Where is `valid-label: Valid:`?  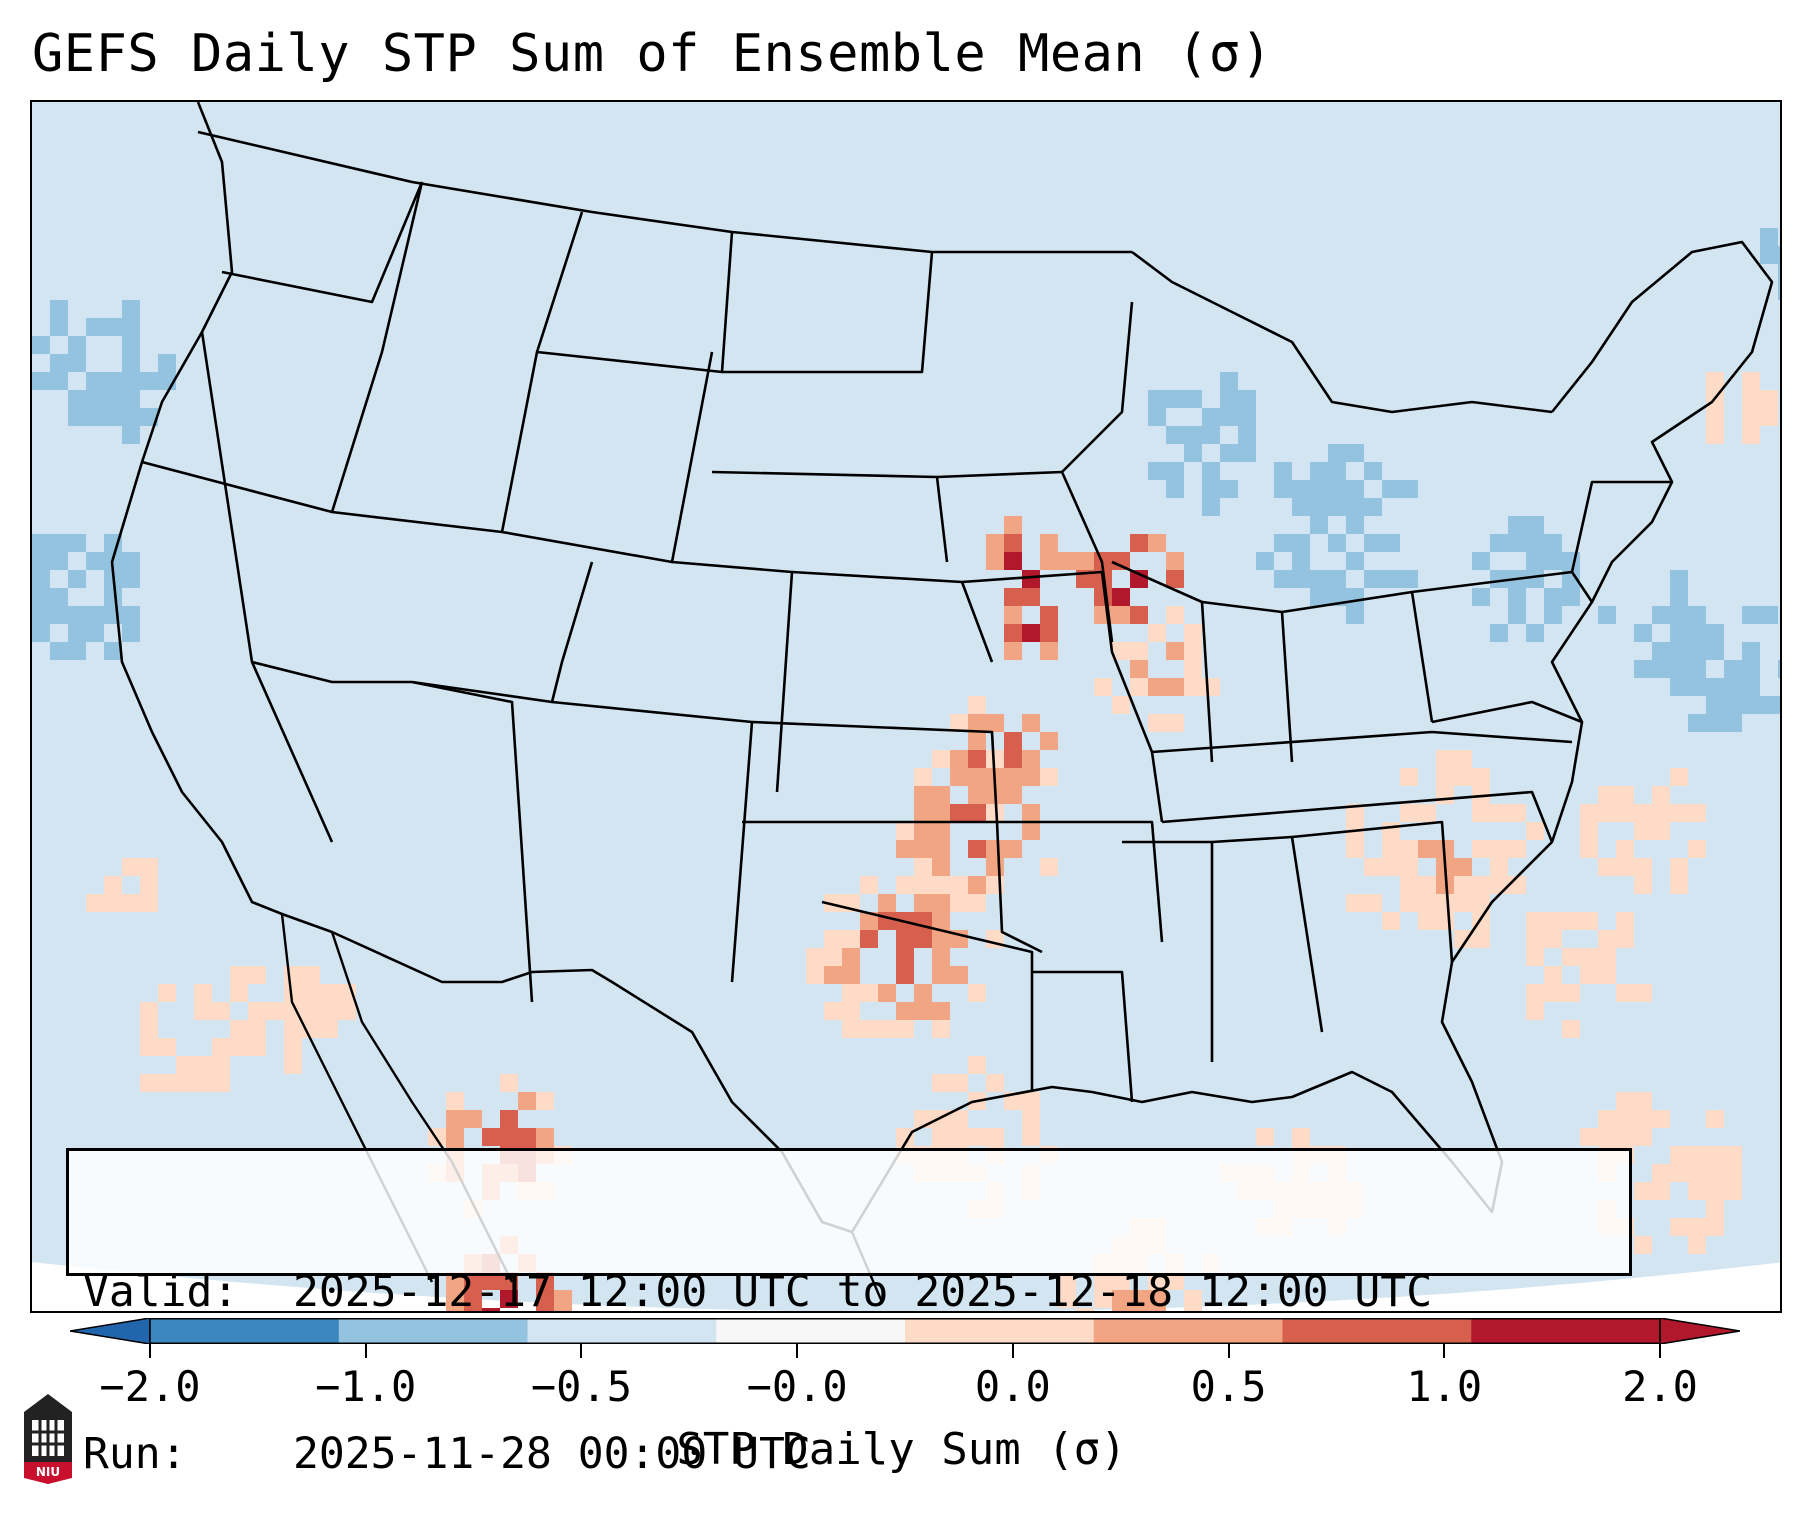
valid-label: Valid: is located at coordinates (161, 1292).